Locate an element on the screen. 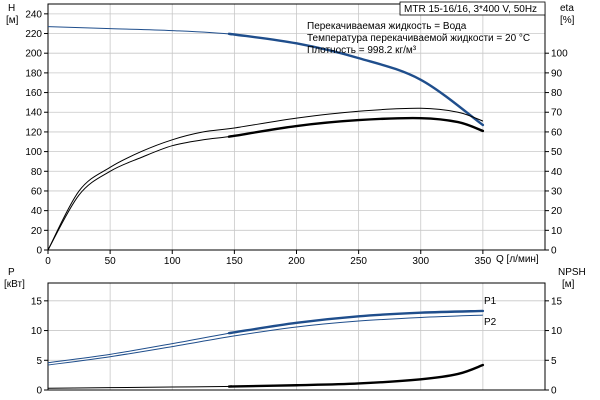 This screenshot has height=400, width=600. info-fluid: Перекачиваемая жидкость = Вода is located at coordinates (387, 26).